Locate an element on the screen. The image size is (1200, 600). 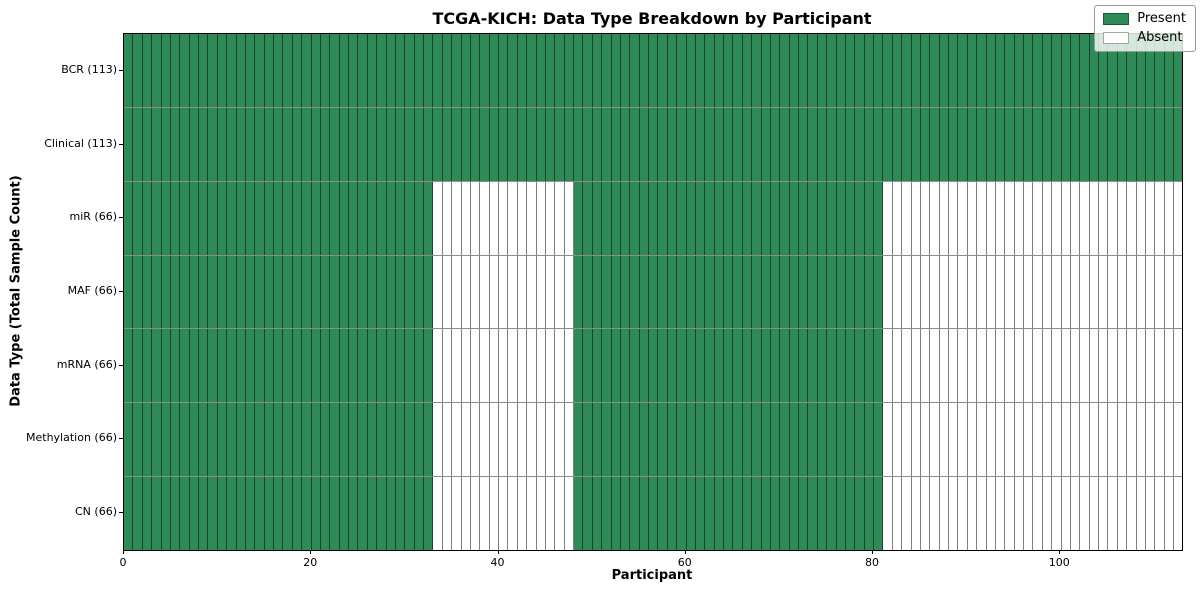
y-tick-label: CN (66) is located at coordinates (96, 512).